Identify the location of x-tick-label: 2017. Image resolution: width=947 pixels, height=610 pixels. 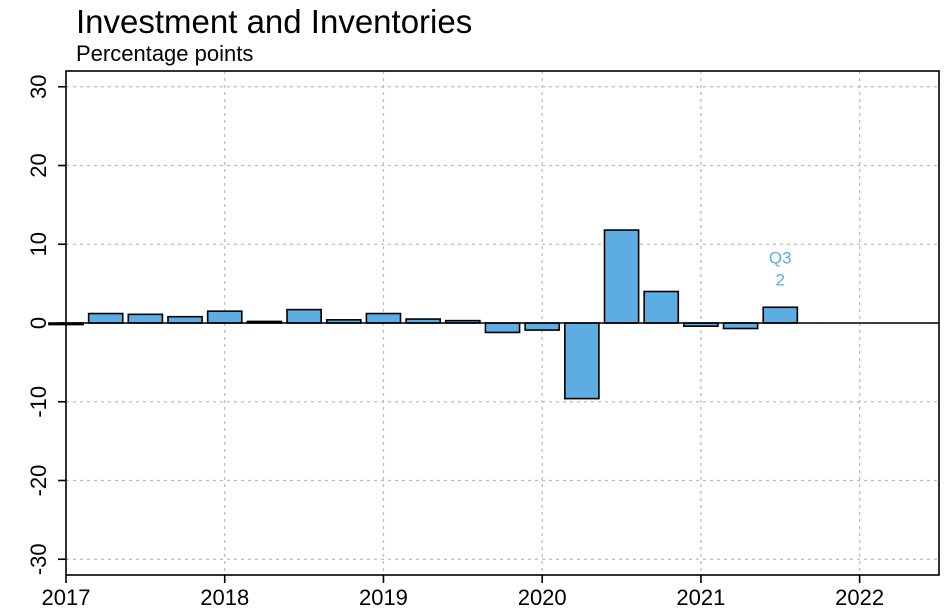
(66, 597).